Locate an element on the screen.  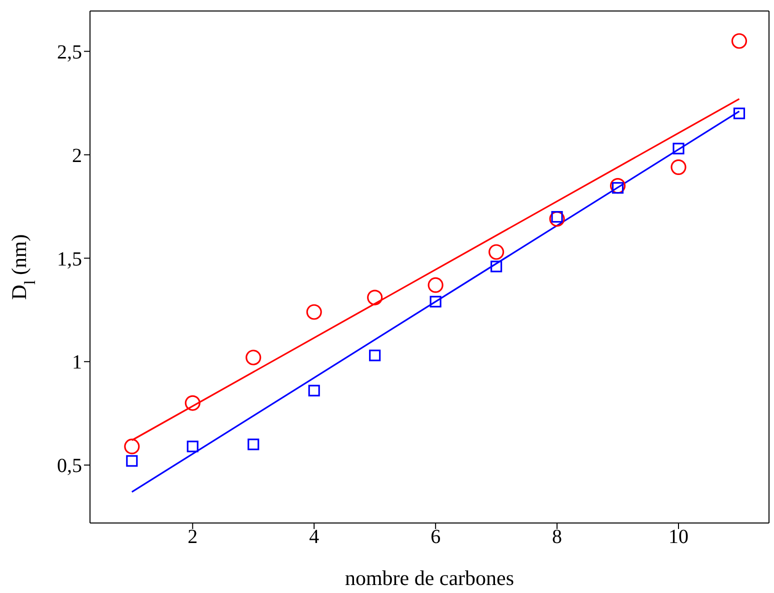
x-tick-label: 6 is located at coordinates (435, 537).